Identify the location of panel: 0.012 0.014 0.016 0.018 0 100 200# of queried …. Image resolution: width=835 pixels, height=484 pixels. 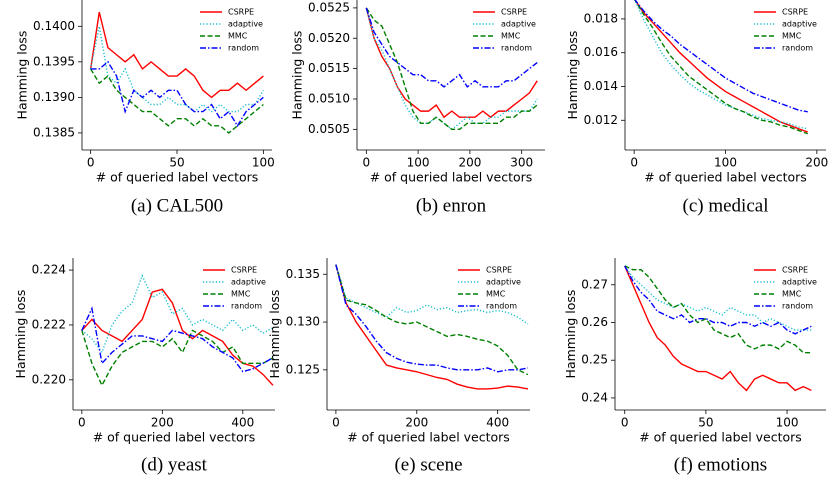
(696, 108).